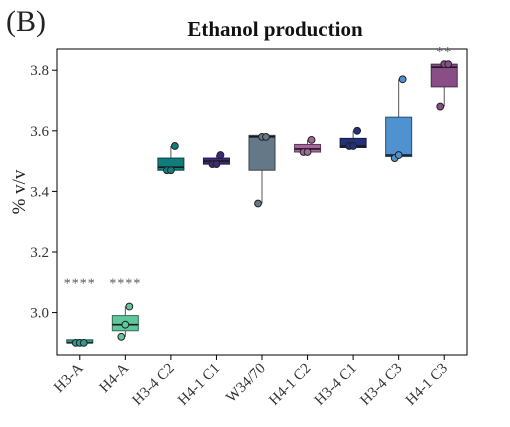  Describe the element at coordinates (39, 314) in the screenshot. I see `y-tick-label: 3.0` at that location.